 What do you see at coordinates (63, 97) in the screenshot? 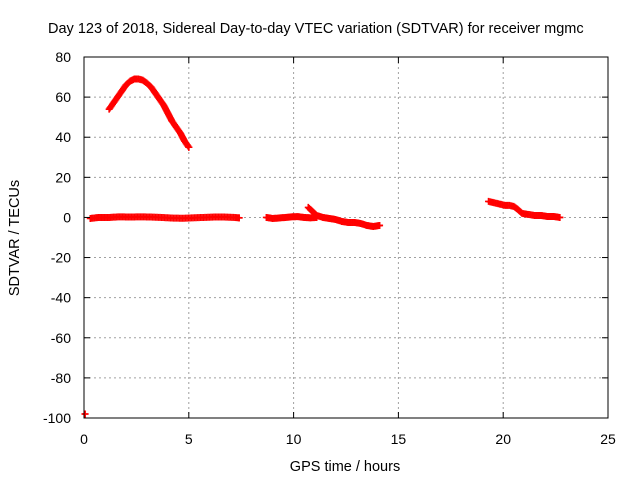
I see `y-tick-label: 60` at bounding box center [63, 97].